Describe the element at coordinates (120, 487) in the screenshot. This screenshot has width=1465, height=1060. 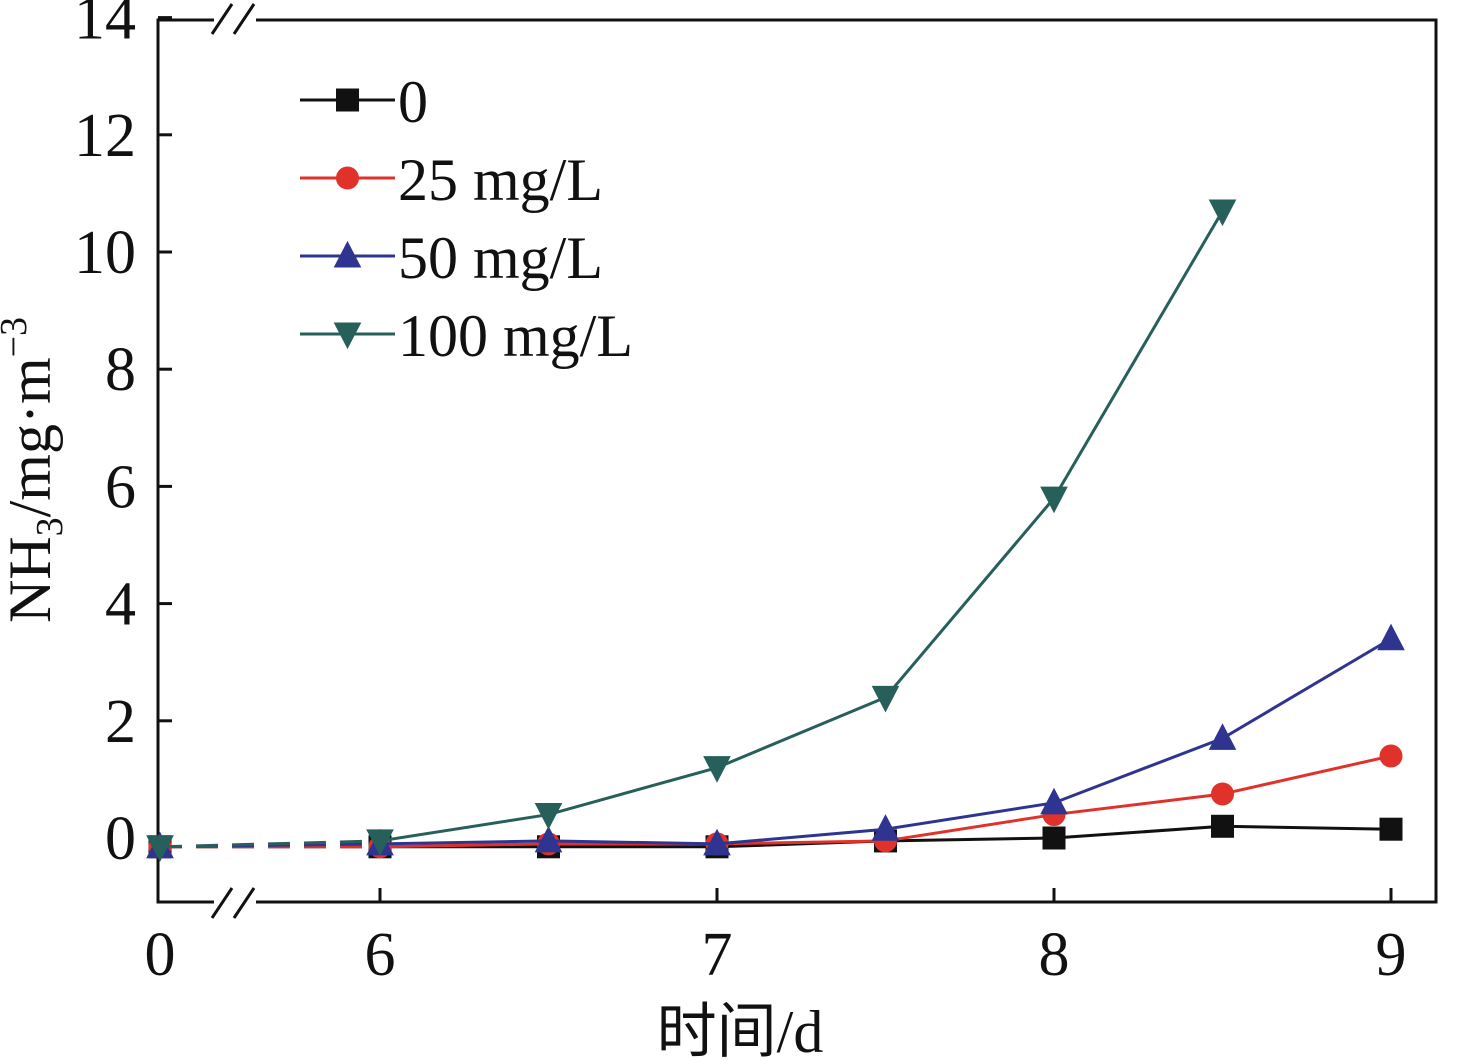
I see `y-tick-label: 6` at that location.